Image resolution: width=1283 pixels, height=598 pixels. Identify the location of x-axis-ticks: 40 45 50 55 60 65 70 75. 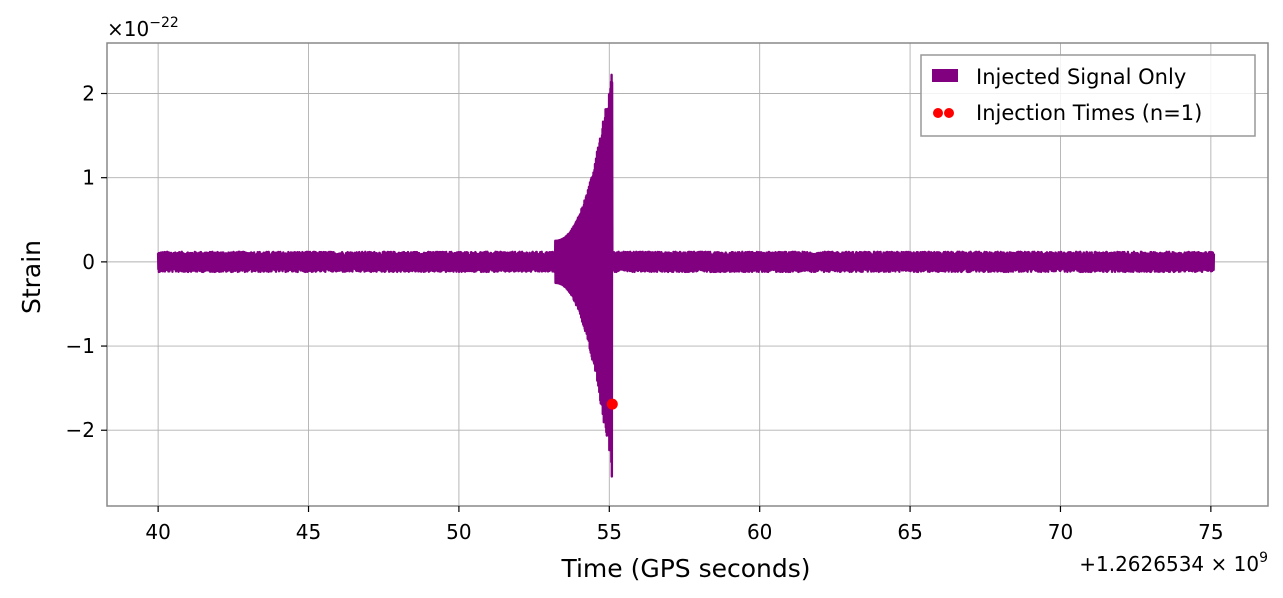
(684, 525).